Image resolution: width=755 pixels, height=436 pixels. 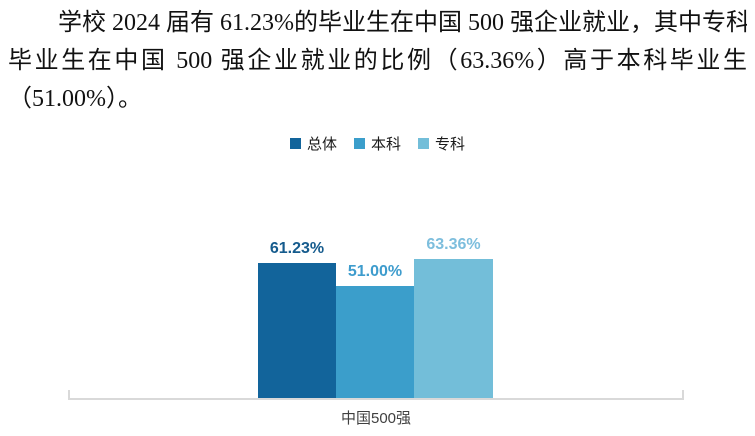 I want to click on legend-label-associate: 专科, so click(x=450, y=145).